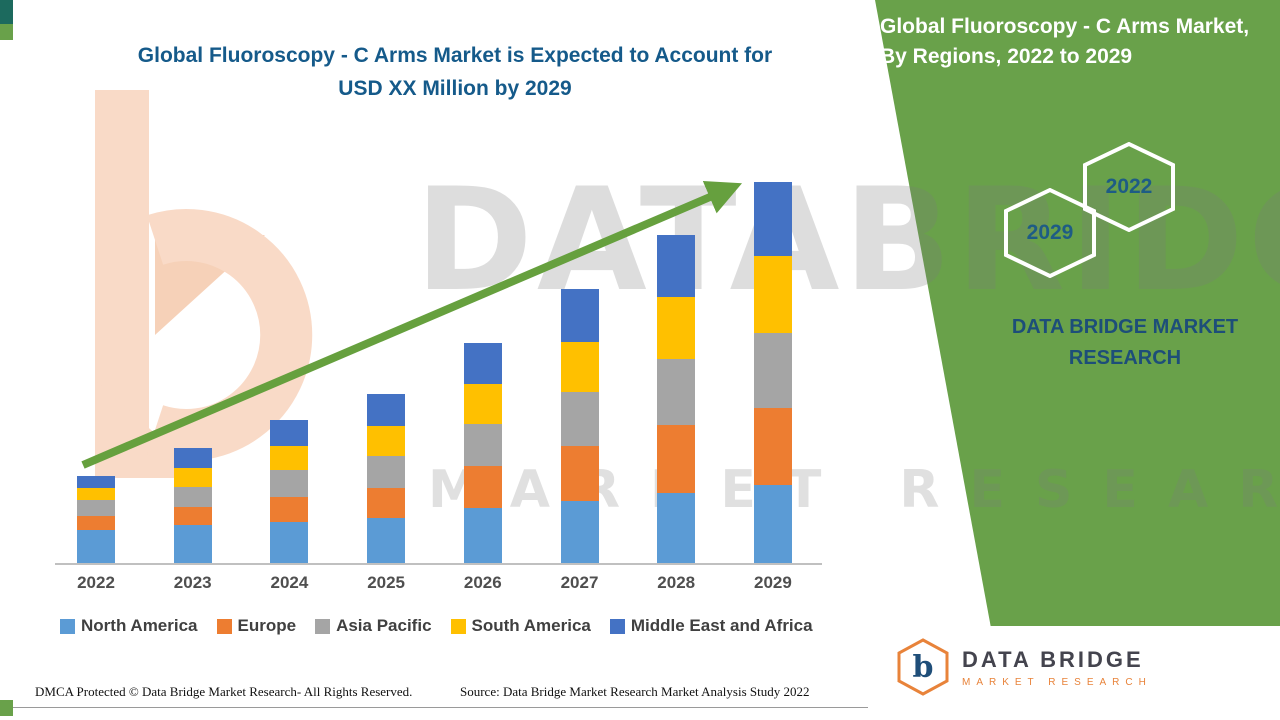  Describe the element at coordinates (531, 625) in the screenshot. I see `legend-label: South America` at that location.